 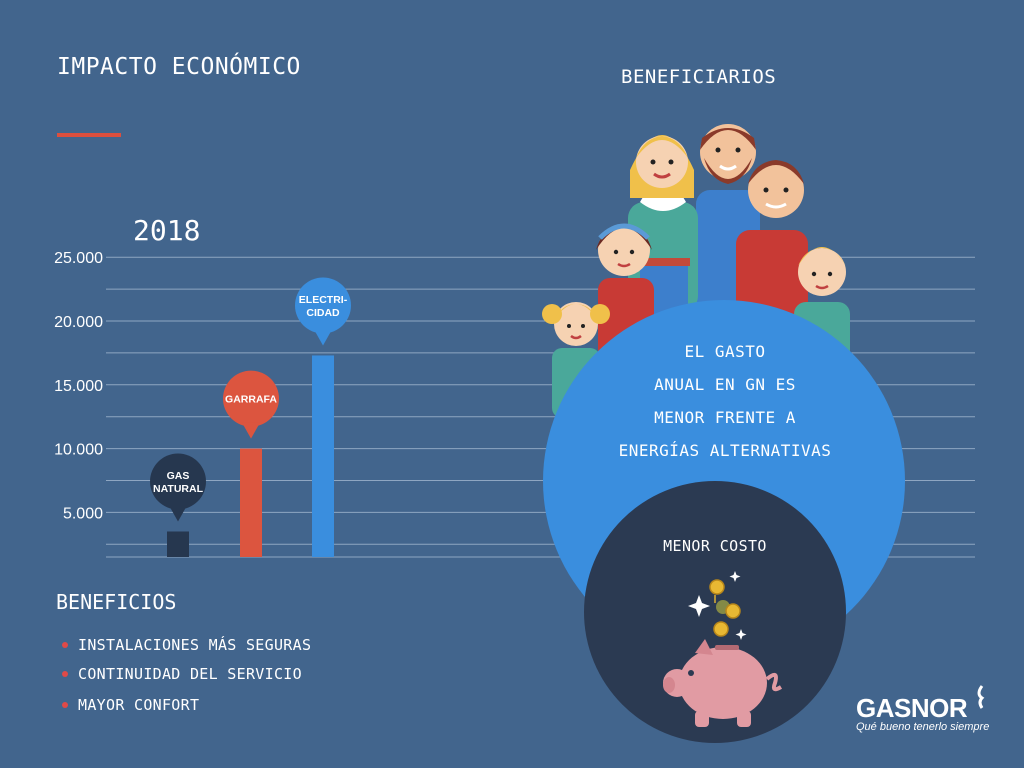 I want to click on benefit-item: INSTALACIONES MÁS SEGURAS, so click(x=186, y=645).